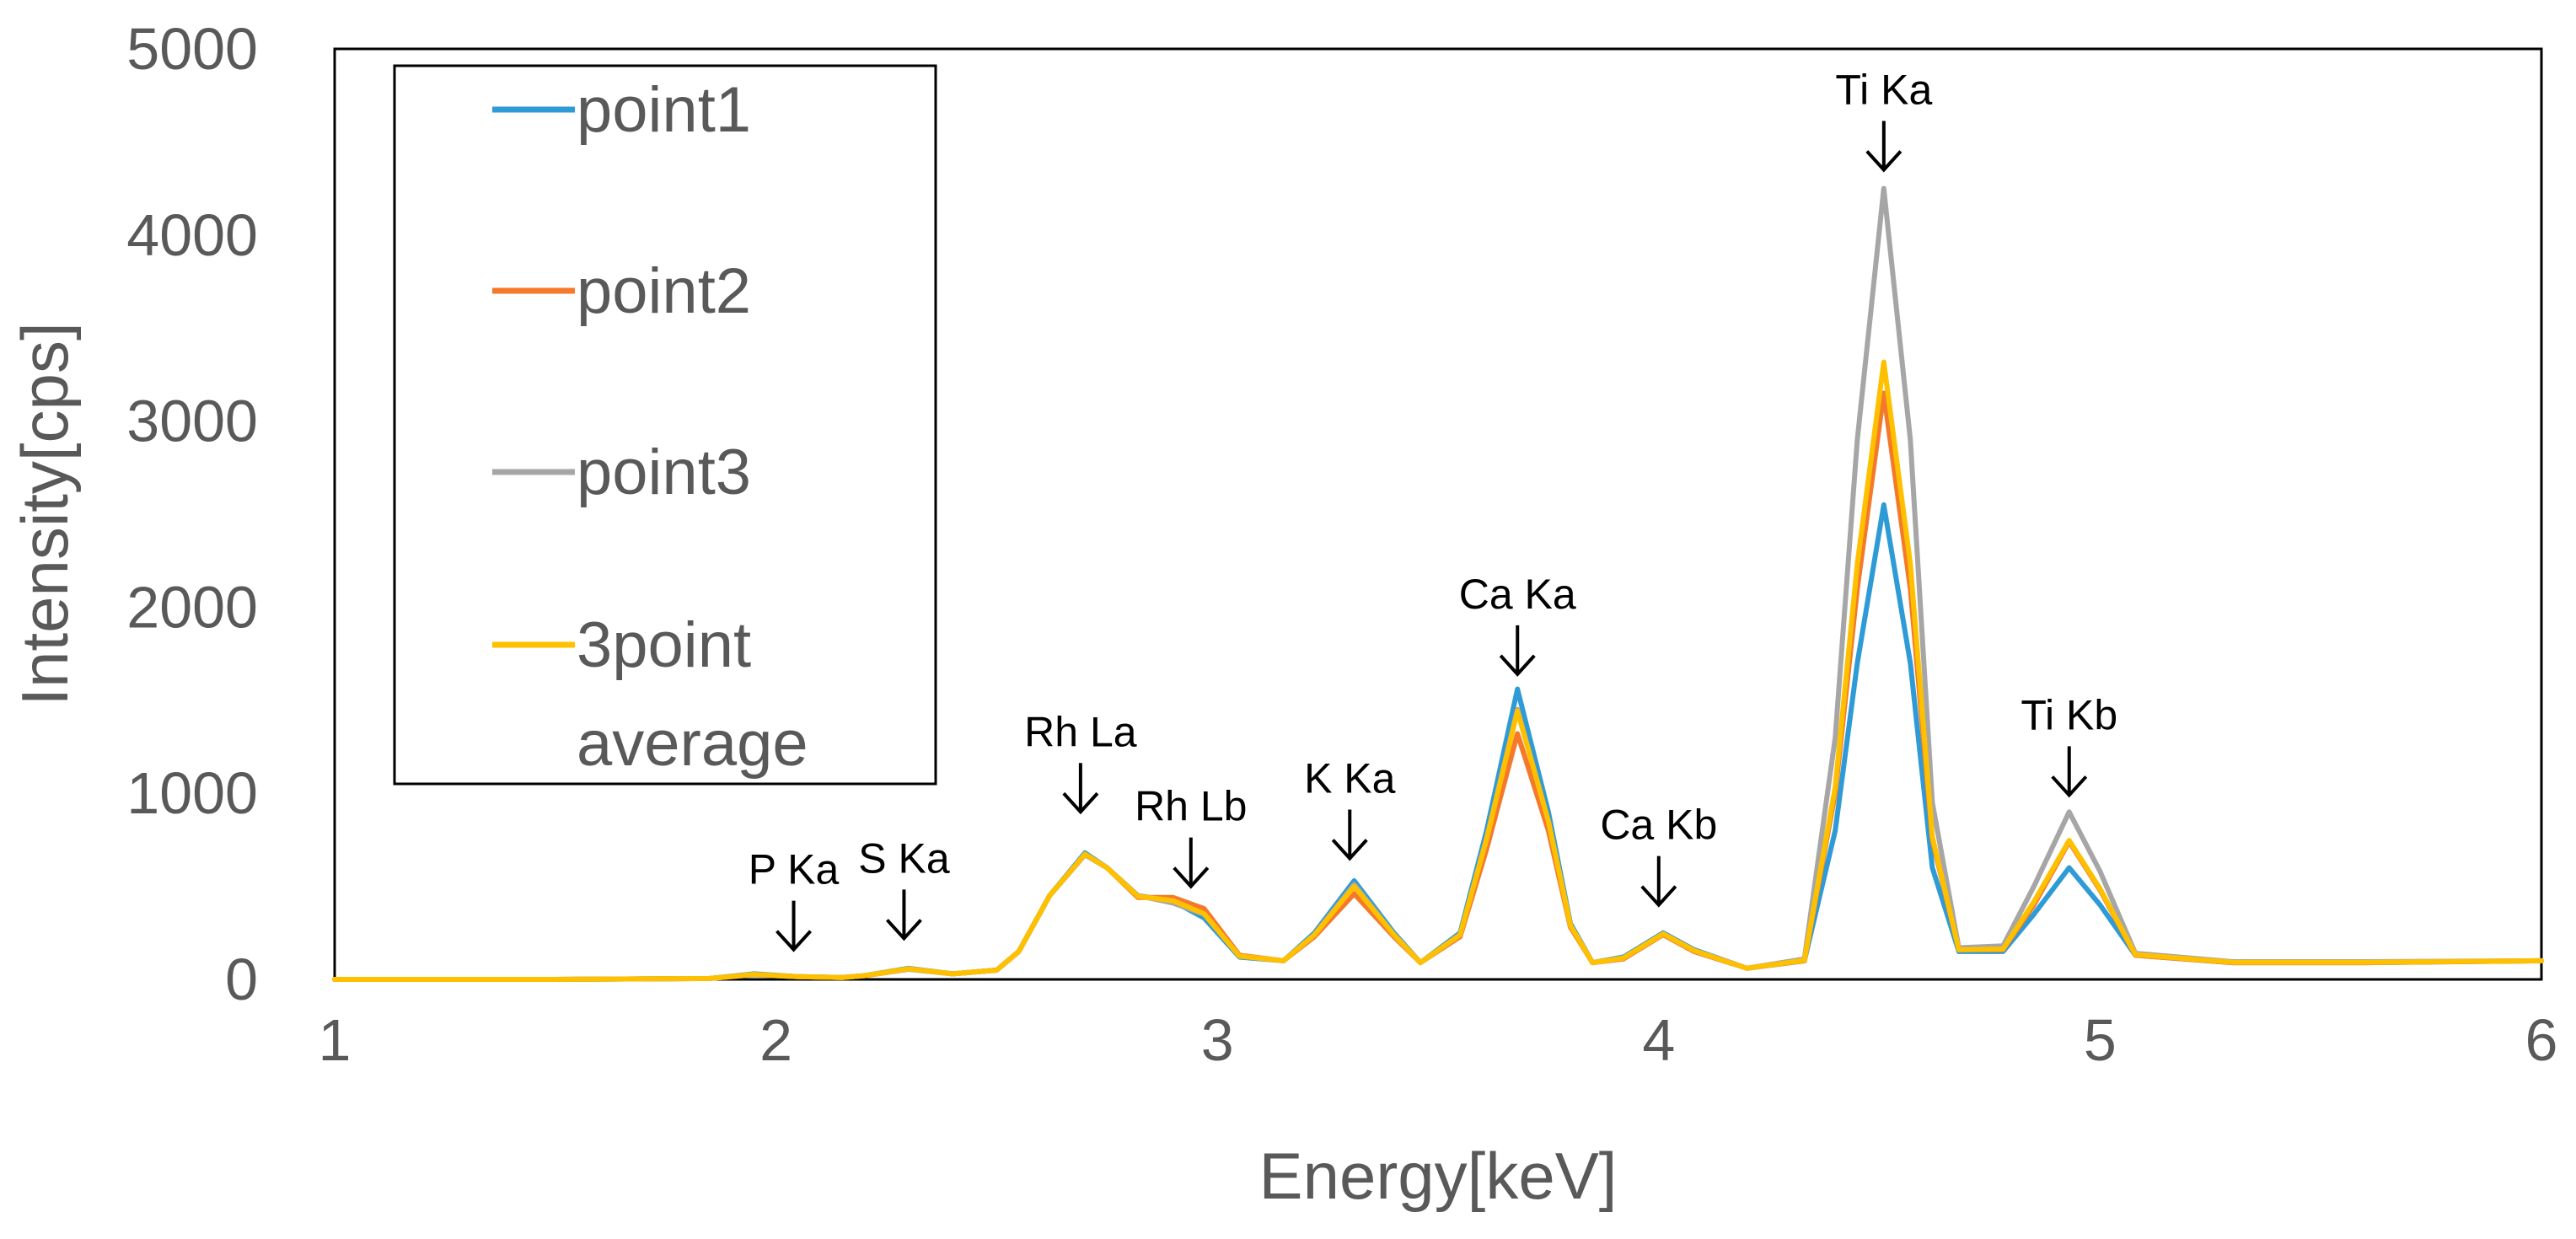 The image size is (2576, 1239). What do you see at coordinates (335, 1040) in the screenshot?
I see `x-tick-label: 1` at bounding box center [335, 1040].